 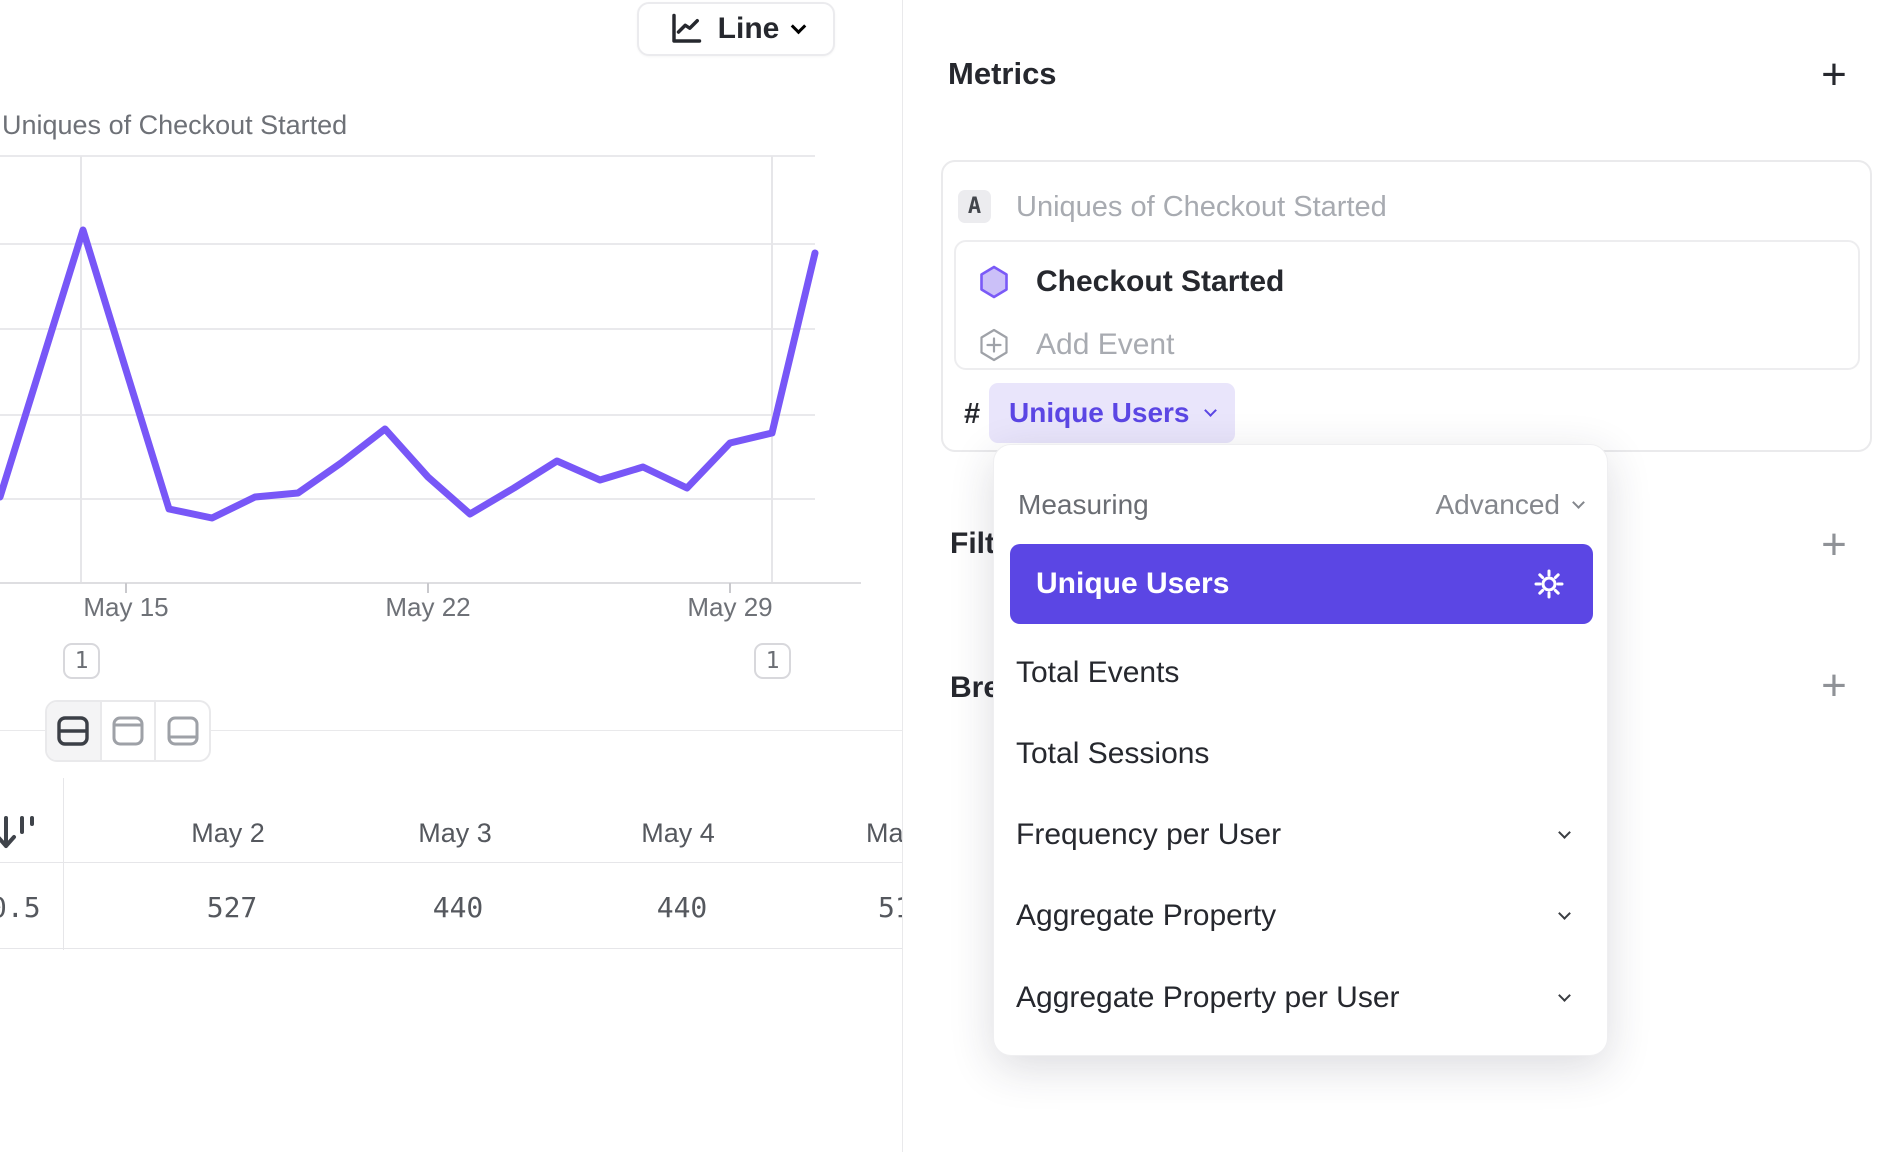 I want to click on chart-type-button: Line, so click(x=736, y=29).